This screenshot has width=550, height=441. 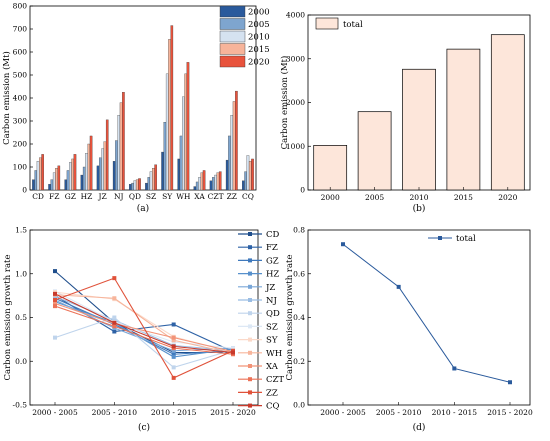 I want to click on point-SZ, so click(x=233, y=348).